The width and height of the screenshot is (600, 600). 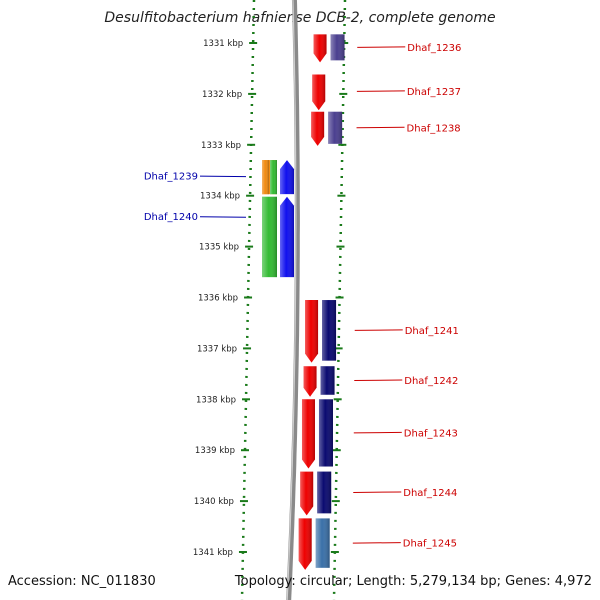 What do you see at coordinates (171, 177) in the screenshot?
I see `gene-label-reverse: Dhaf_1239` at bounding box center [171, 177].